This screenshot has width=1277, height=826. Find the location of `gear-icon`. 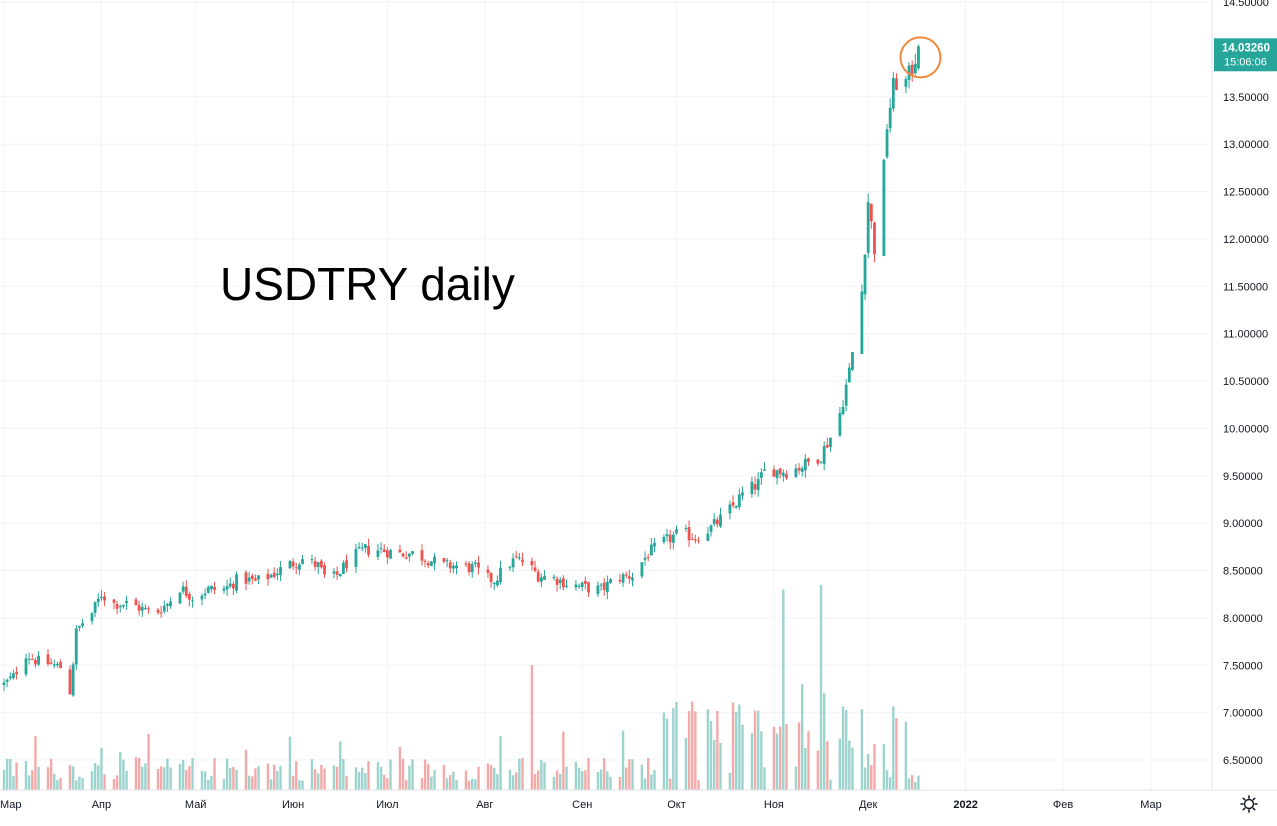

gear-icon is located at coordinates (1249, 804).